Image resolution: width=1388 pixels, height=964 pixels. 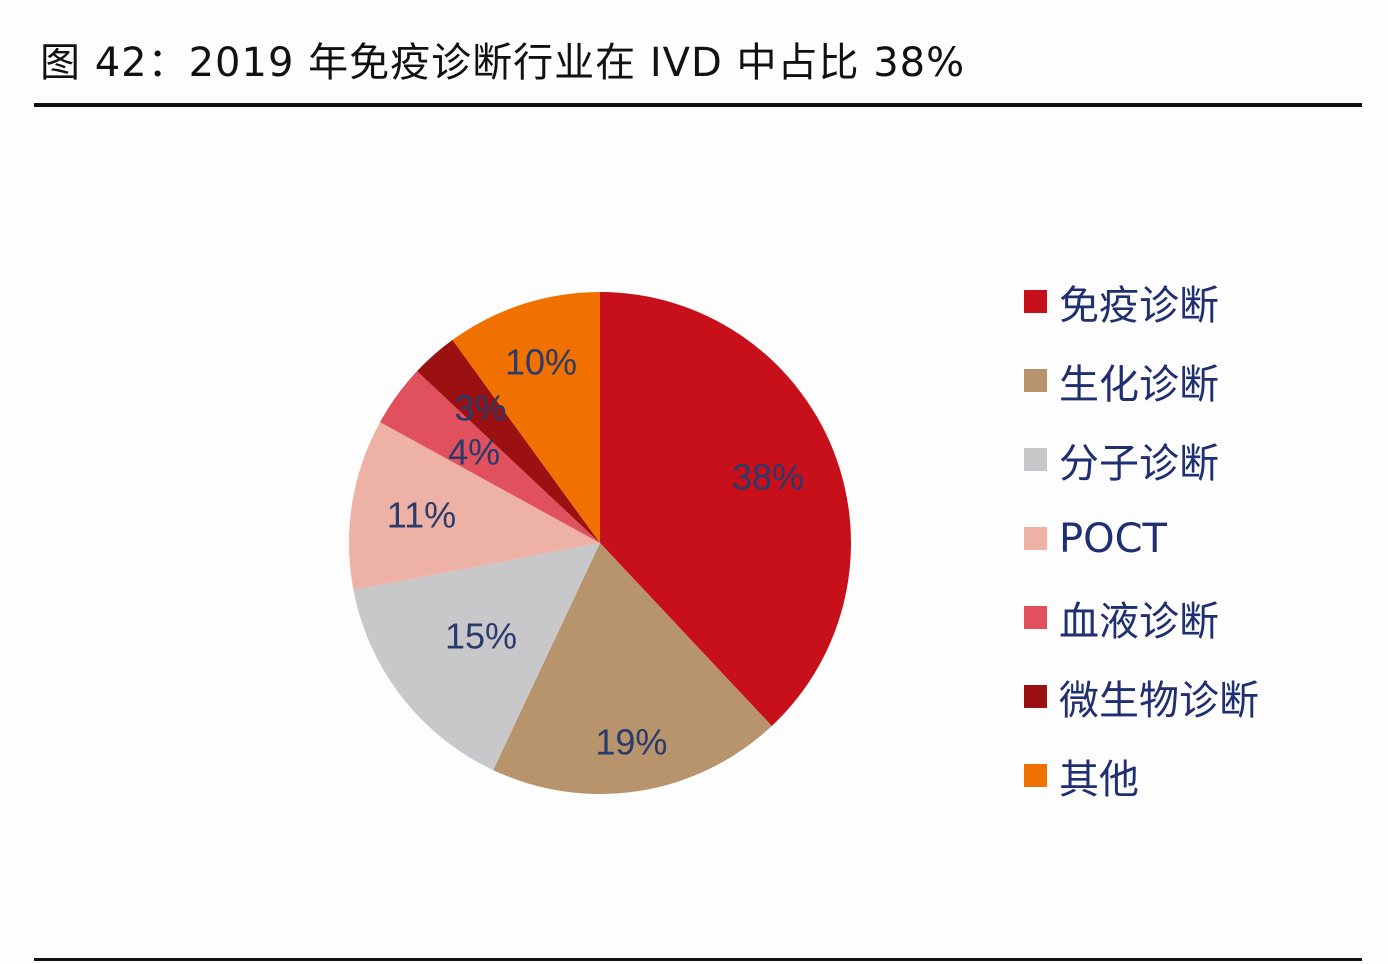 What do you see at coordinates (1141, 775) in the screenshot?
I see `legend-item: 其他` at bounding box center [1141, 775].